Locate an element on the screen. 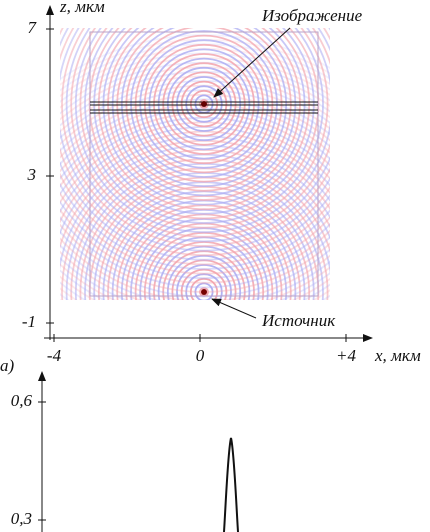 This screenshot has width=430, height=532. y-tick-label-b: 0,6 is located at coordinates (22, 400).